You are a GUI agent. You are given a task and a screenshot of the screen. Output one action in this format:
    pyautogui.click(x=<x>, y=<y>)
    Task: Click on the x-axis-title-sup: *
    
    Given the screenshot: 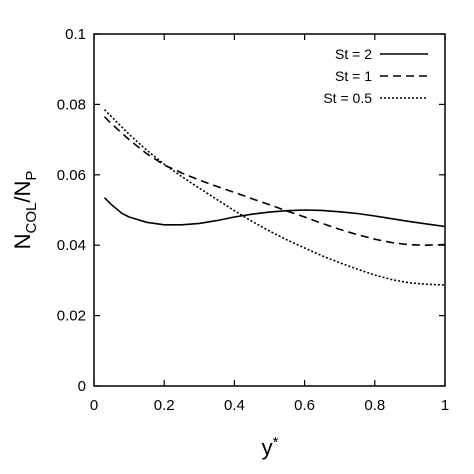 What is the action you would take?
    pyautogui.click(x=276, y=442)
    